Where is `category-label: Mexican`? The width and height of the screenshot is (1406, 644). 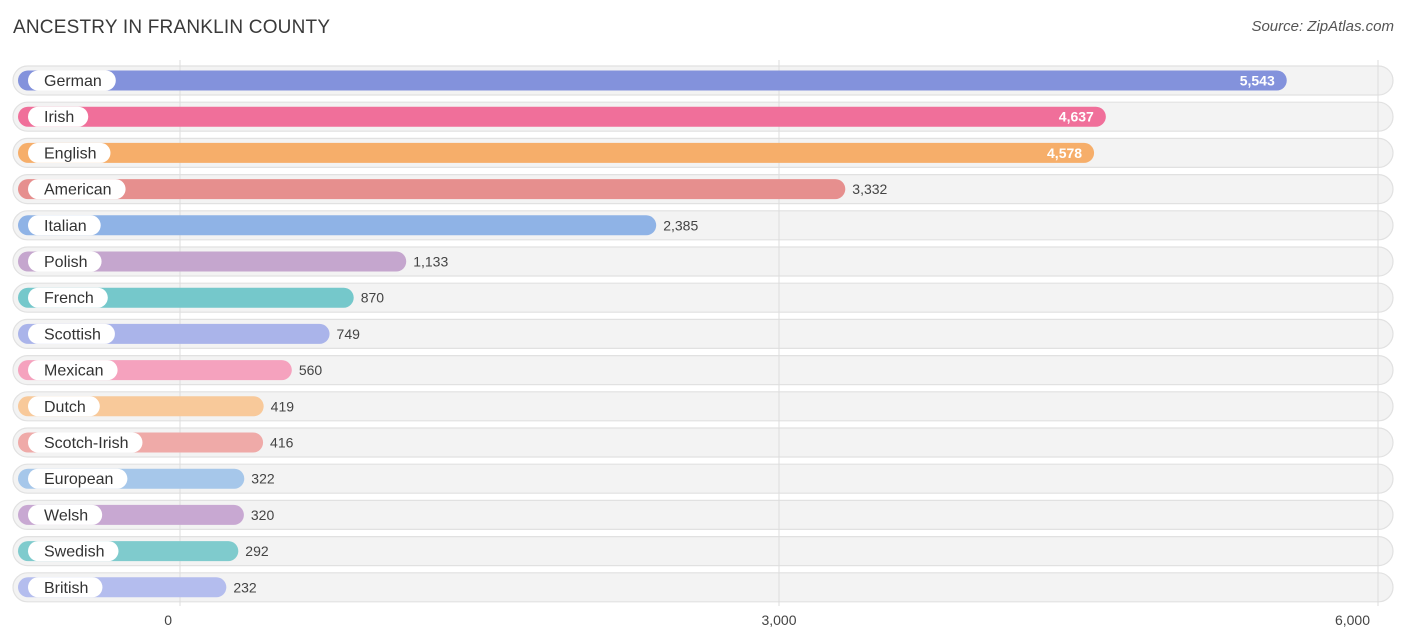
category-label: Mexican is located at coordinates (74, 371).